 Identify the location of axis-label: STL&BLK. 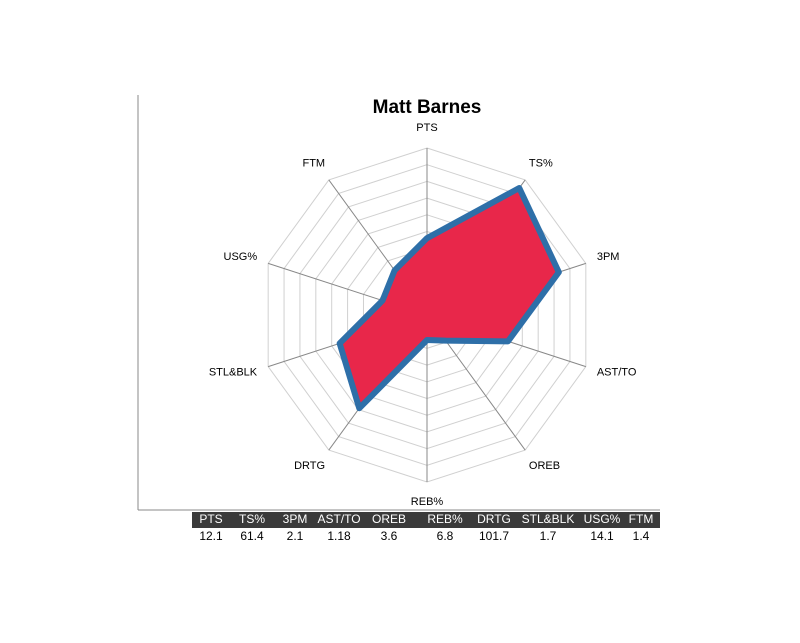
(233, 373).